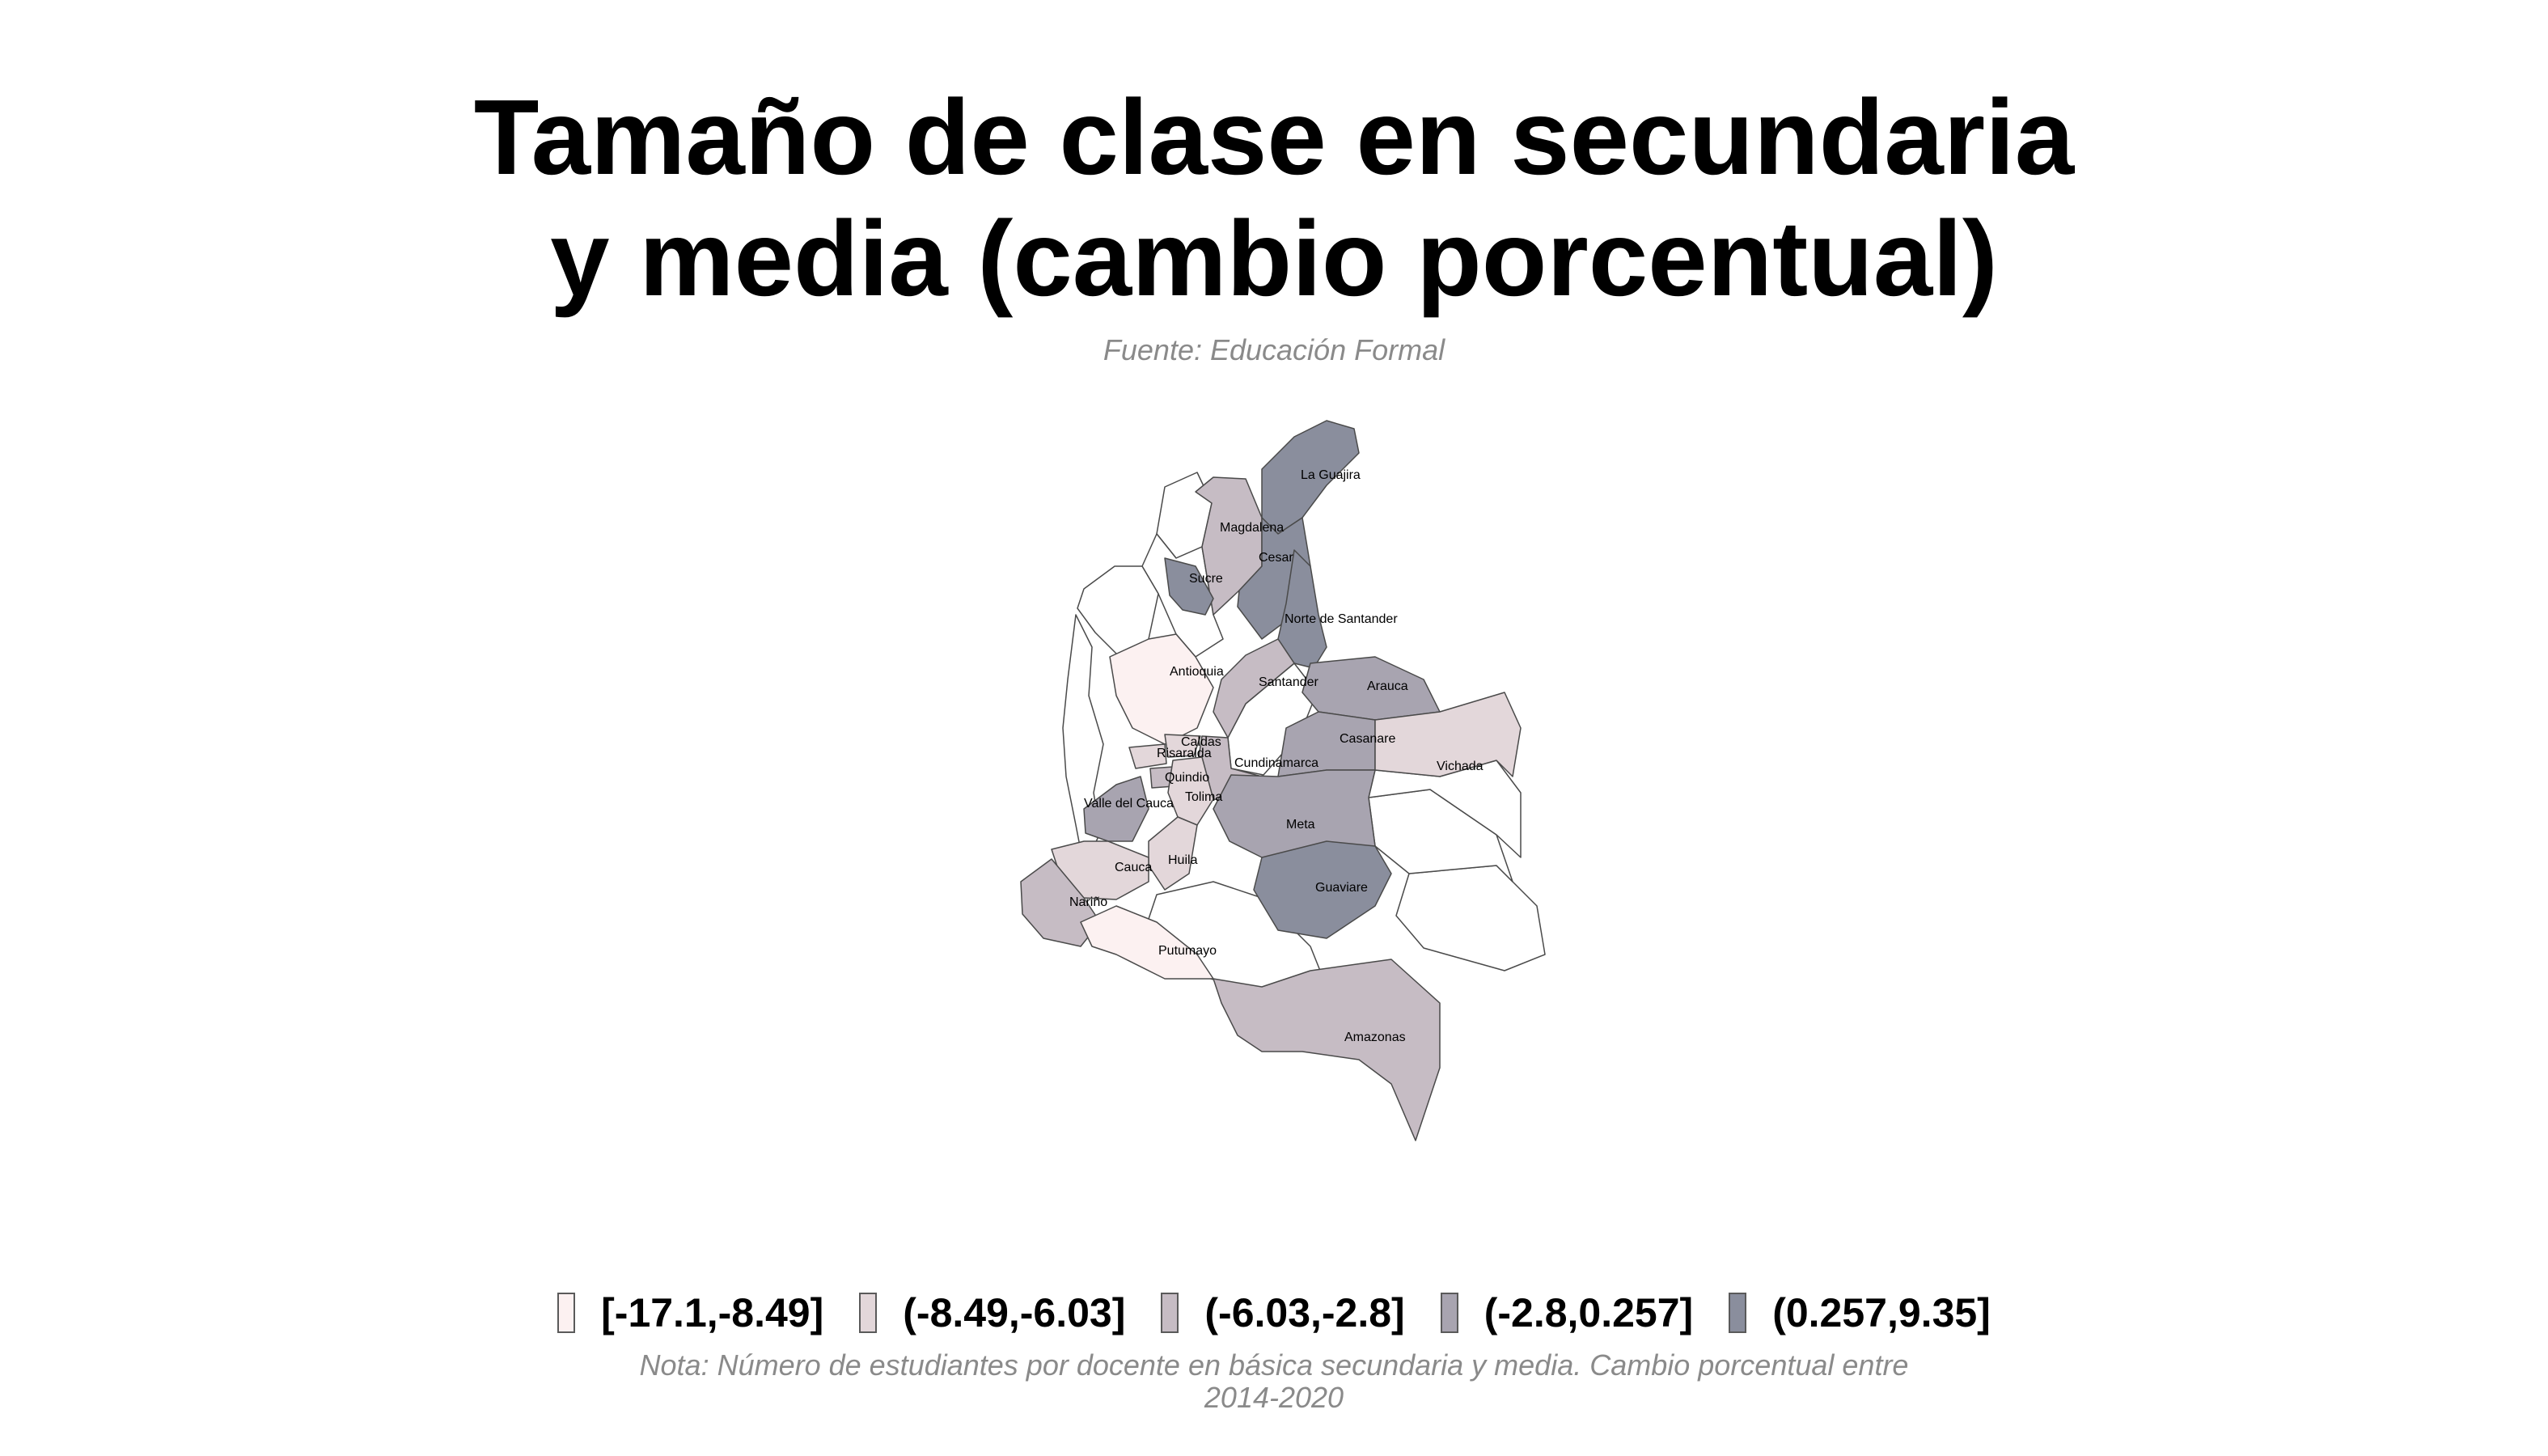 The image size is (2548, 1456). Describe the element at coordinates (1187, 778) in the screenshot. I see `label-quindio: Quindio` at that location.